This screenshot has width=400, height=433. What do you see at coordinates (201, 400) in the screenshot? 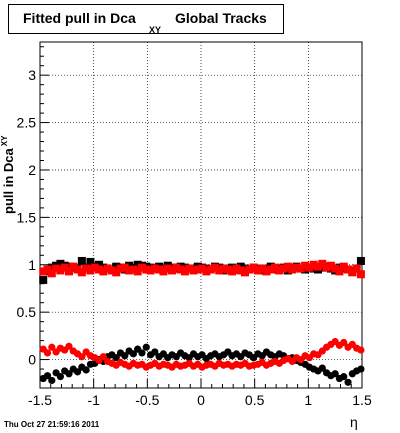
I see `x-tick-label: 0` at bounding box center [201, 400].